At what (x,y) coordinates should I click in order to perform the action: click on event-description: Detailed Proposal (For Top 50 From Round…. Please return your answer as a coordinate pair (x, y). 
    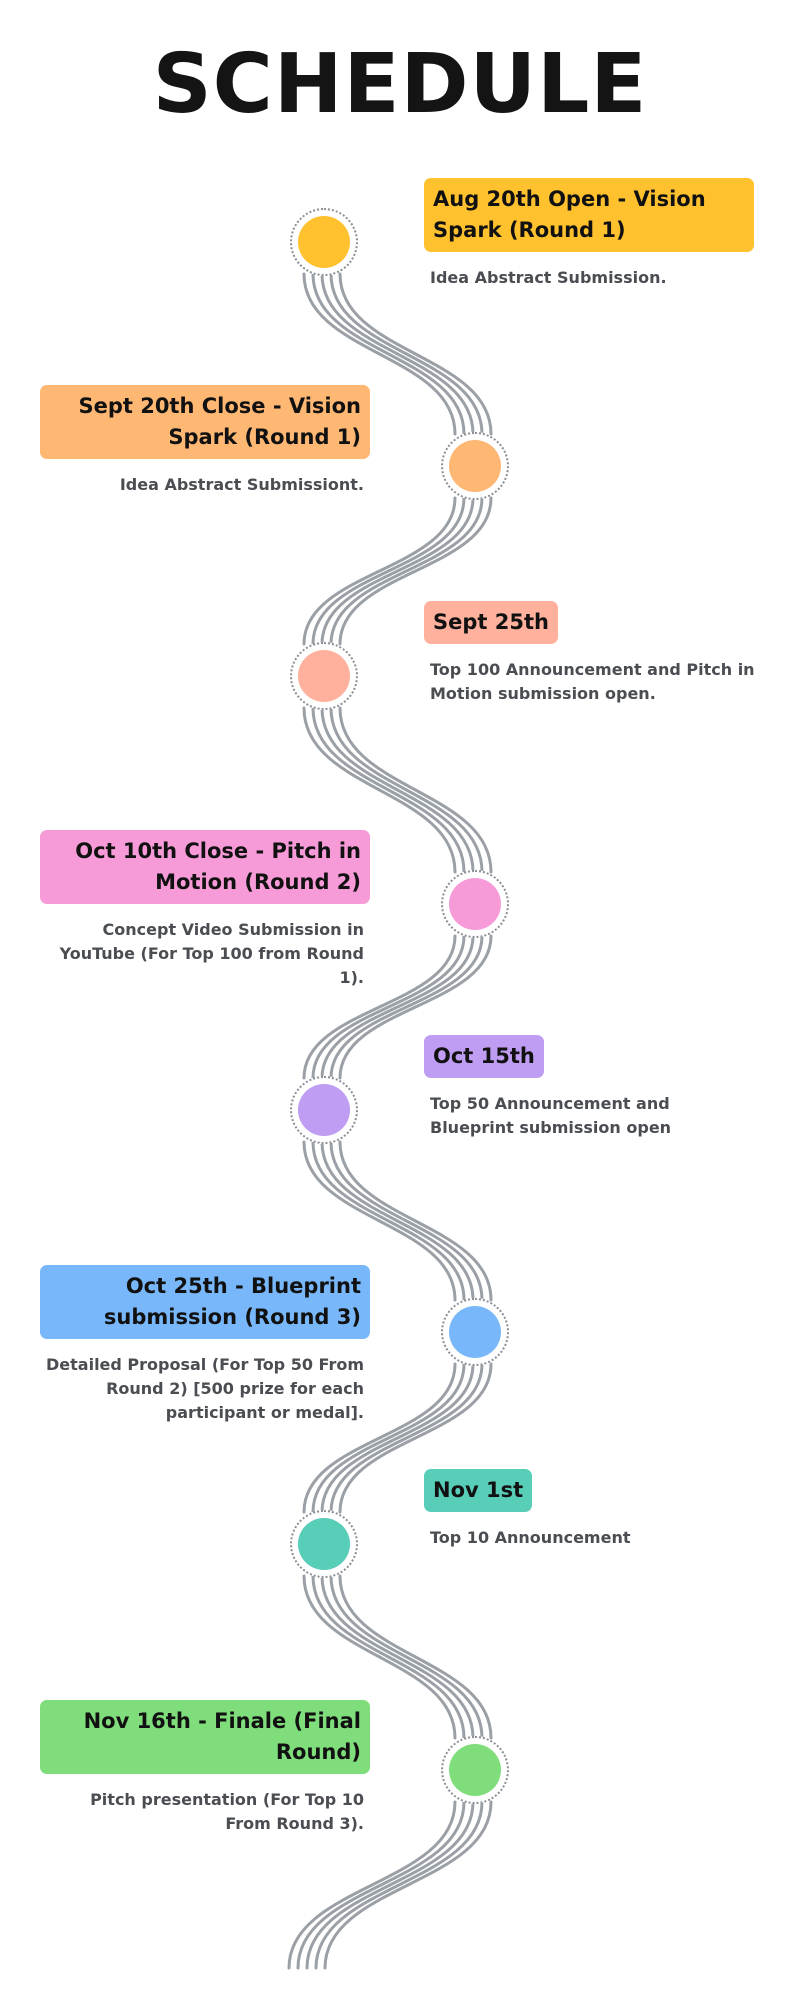
    Looking at the image, I should click on (205, 1388).